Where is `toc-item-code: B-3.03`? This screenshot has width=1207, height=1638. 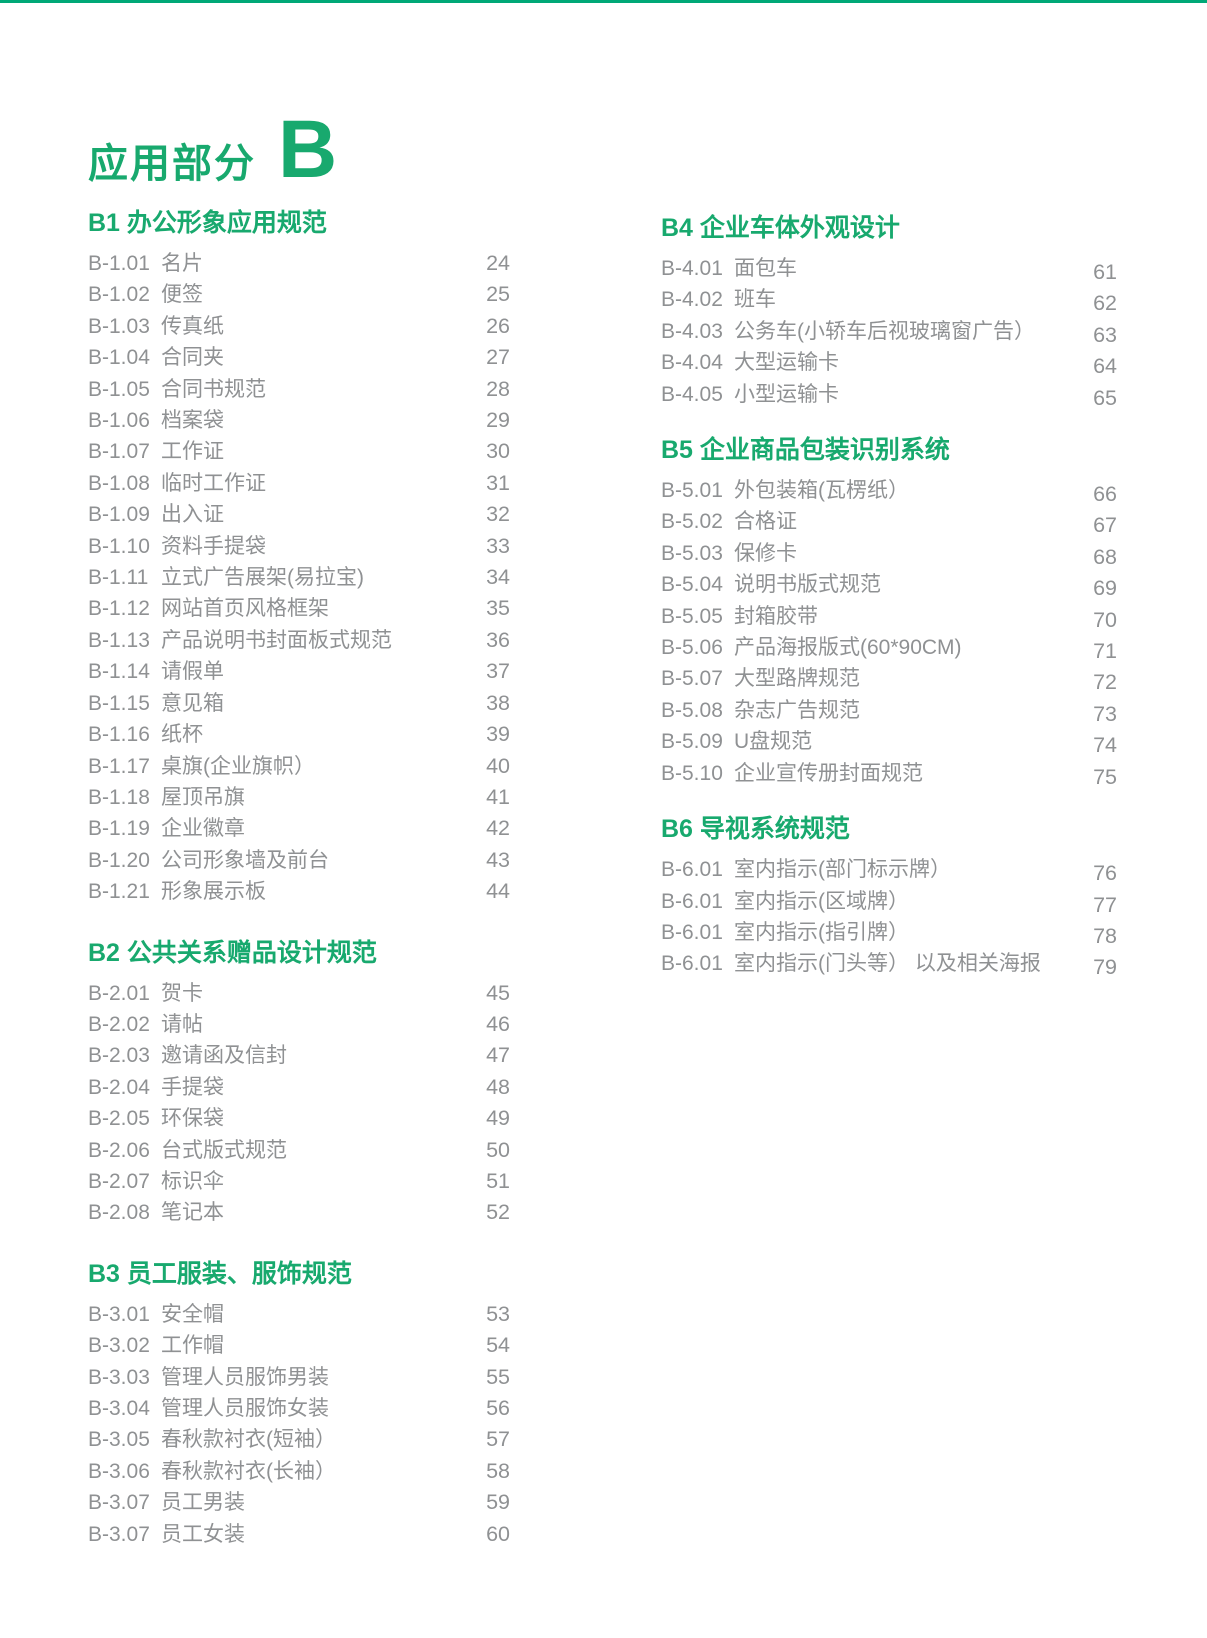 toc-item-code: B-3.03 is located at coordinates (119, 1377).